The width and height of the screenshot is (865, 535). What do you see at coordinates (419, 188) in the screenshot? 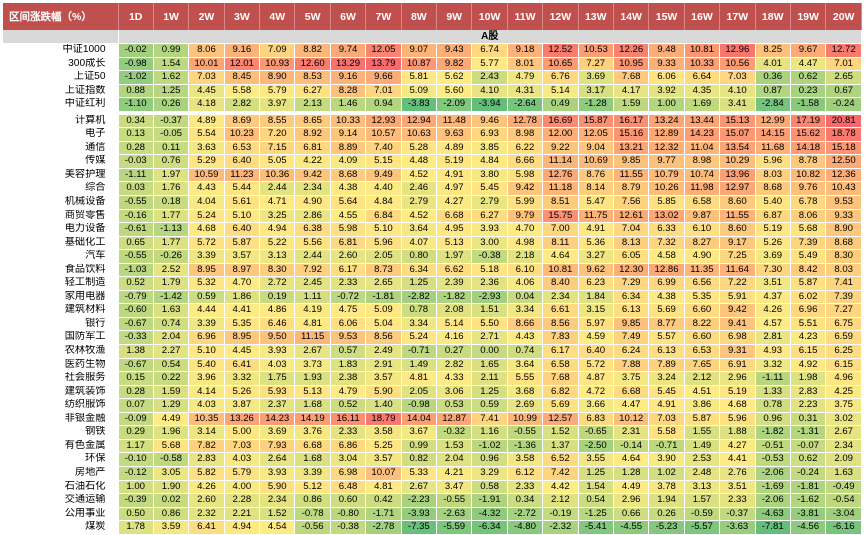
I see `heatmap-cell: 2.46` at bounding box center [419, 188].